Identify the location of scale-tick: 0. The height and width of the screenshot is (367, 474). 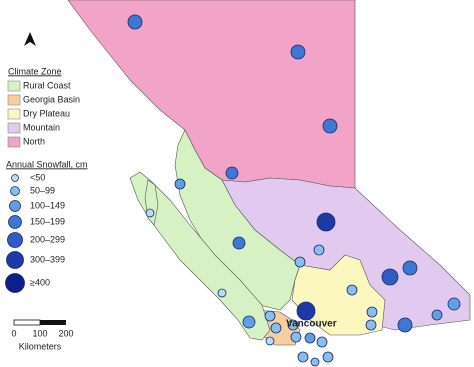
(13, 333).